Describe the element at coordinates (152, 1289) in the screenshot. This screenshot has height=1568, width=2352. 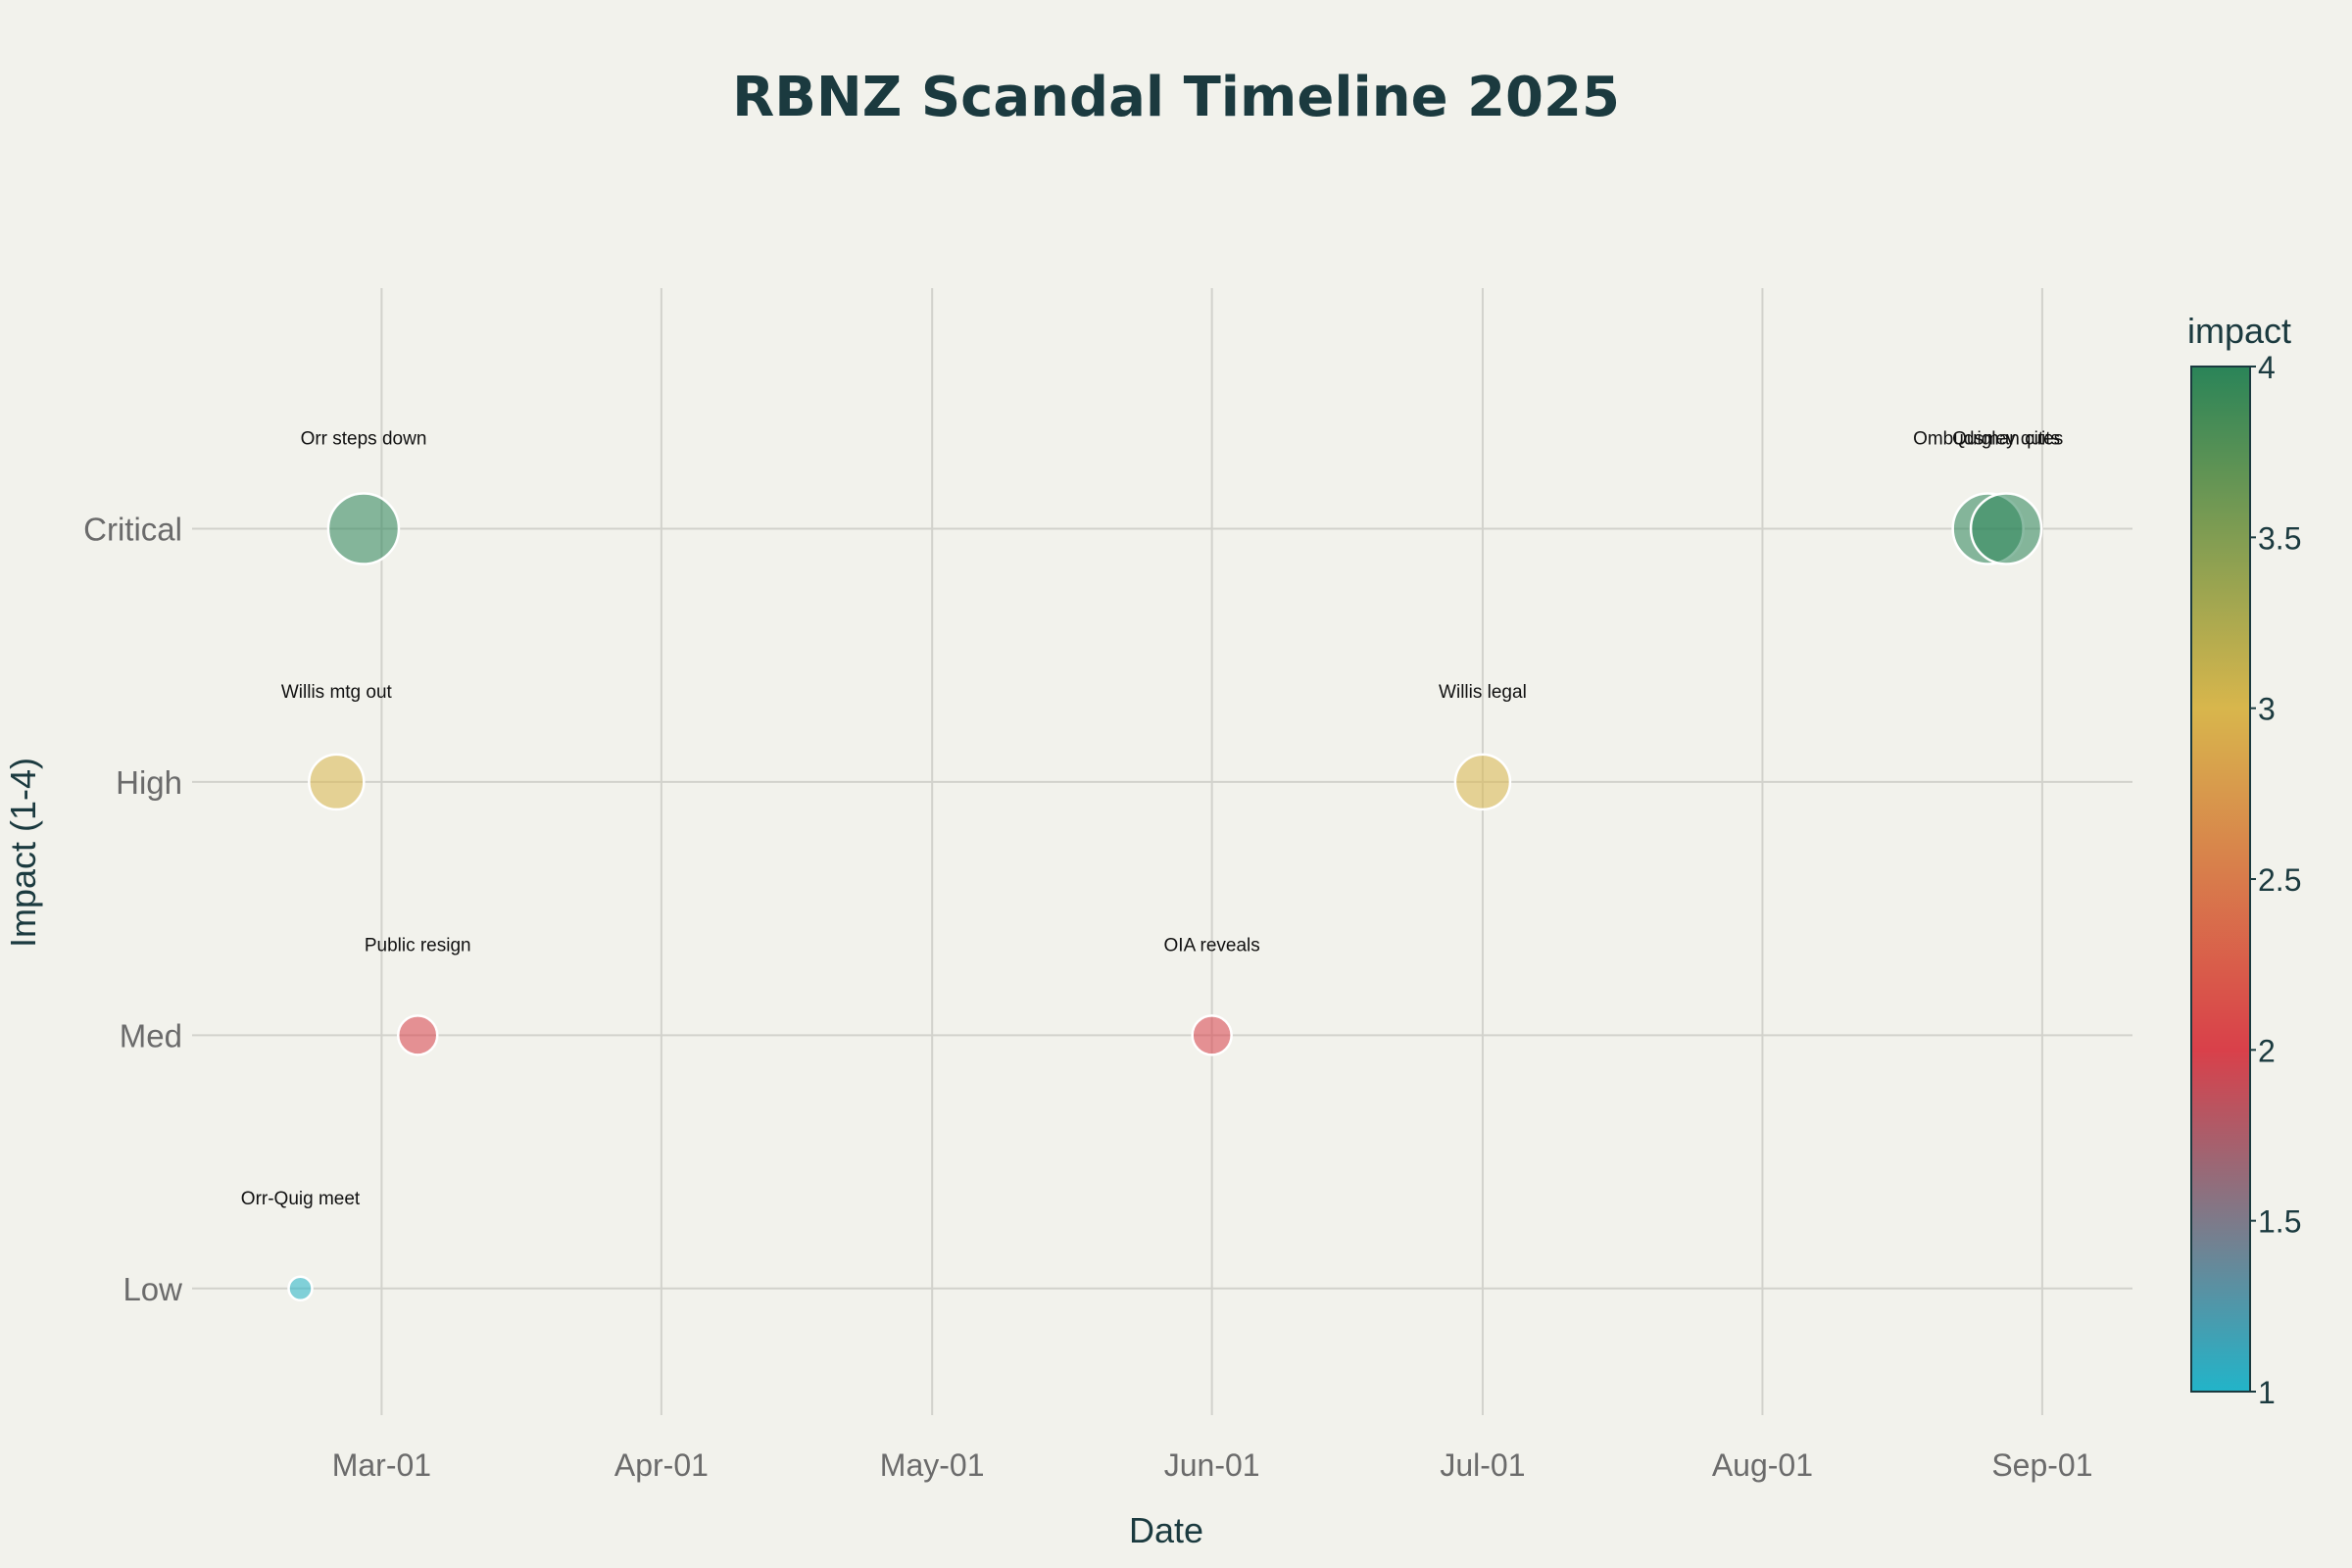
I see `y-tick-label: Low` at that location.